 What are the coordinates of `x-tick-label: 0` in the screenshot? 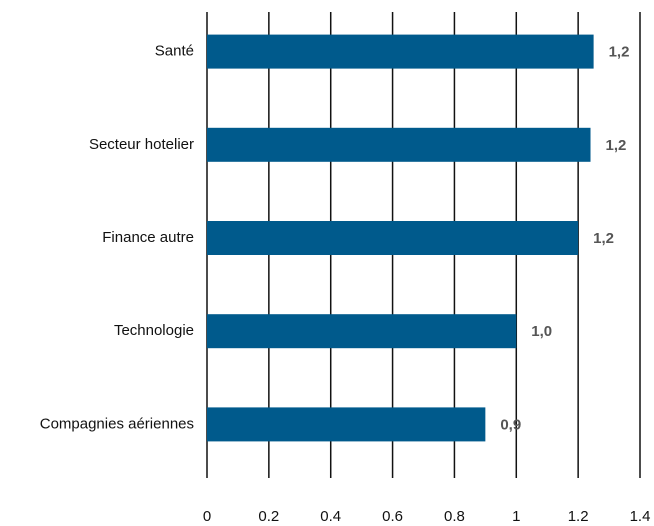 It's located at (207, 516).